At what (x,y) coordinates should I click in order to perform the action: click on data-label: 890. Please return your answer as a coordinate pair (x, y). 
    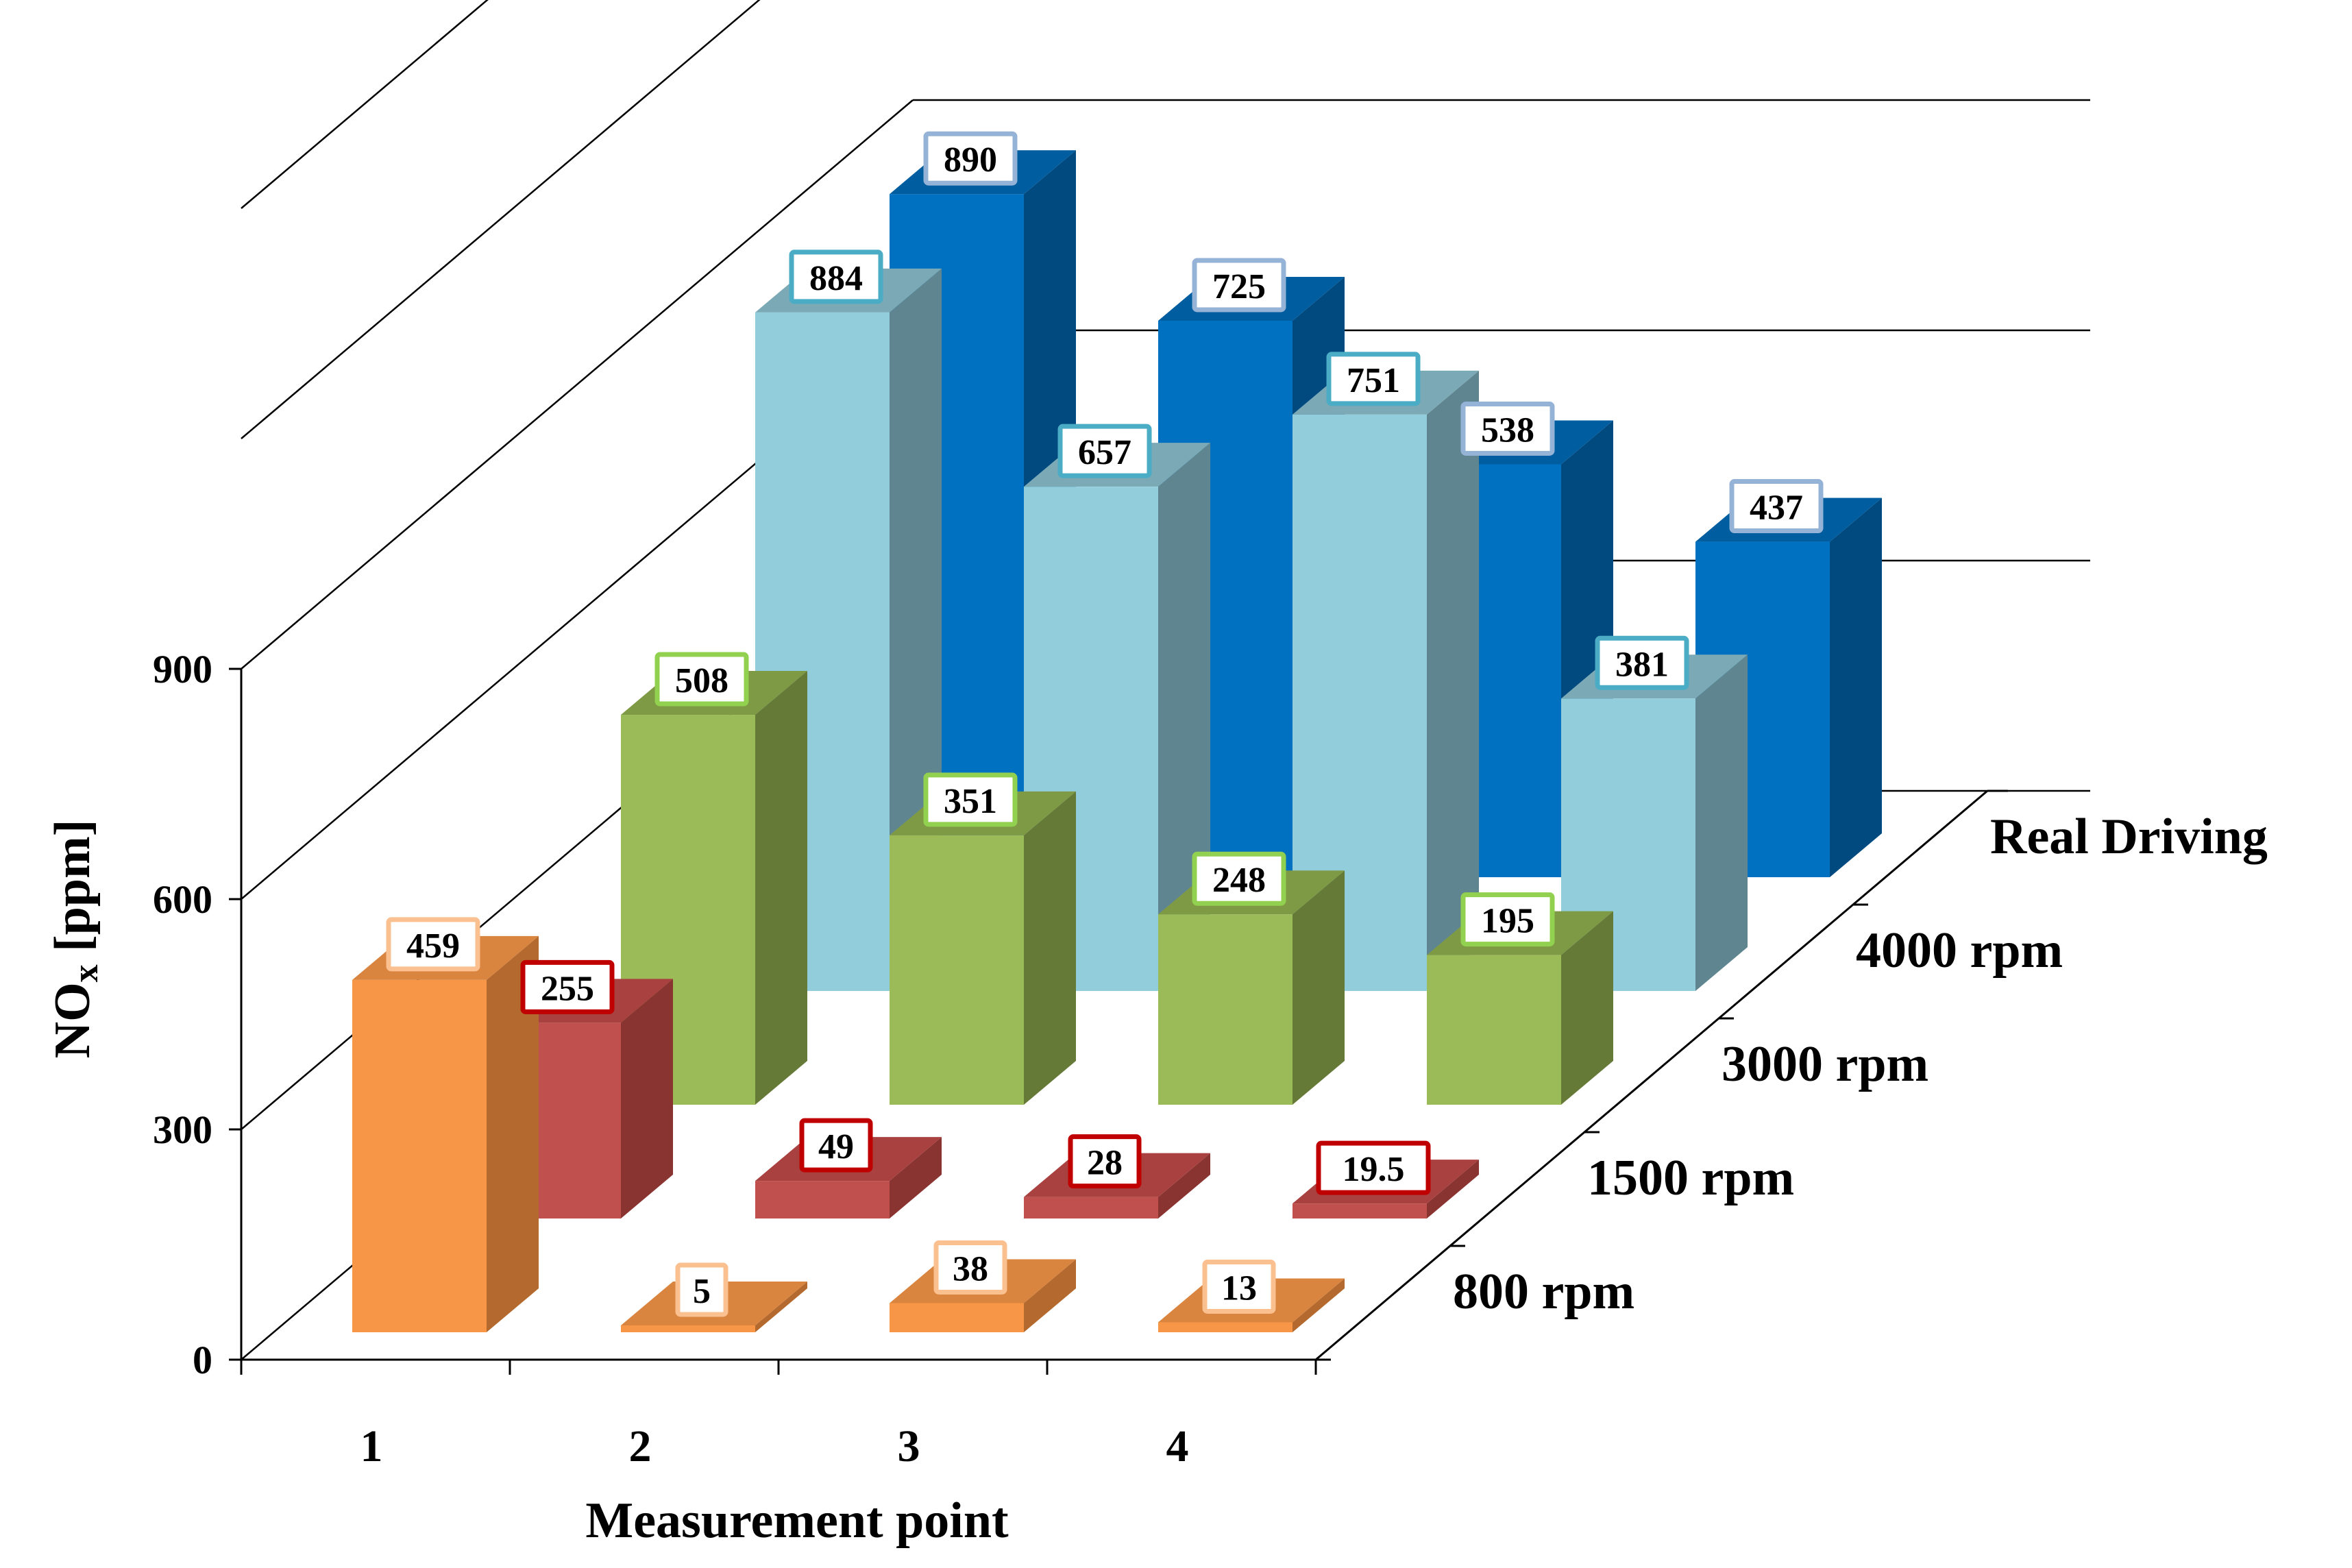
    Looking at the image, I should click on (970, 160).